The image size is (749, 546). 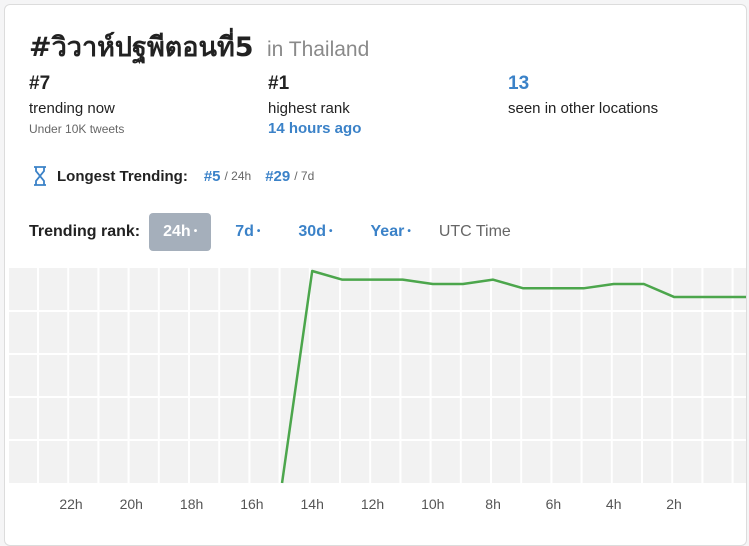 What do you see at coordinates (77, 129) in the screenshot?
I see `tweet-volume: Under 10K tweets` at bounding box center [77, 129].